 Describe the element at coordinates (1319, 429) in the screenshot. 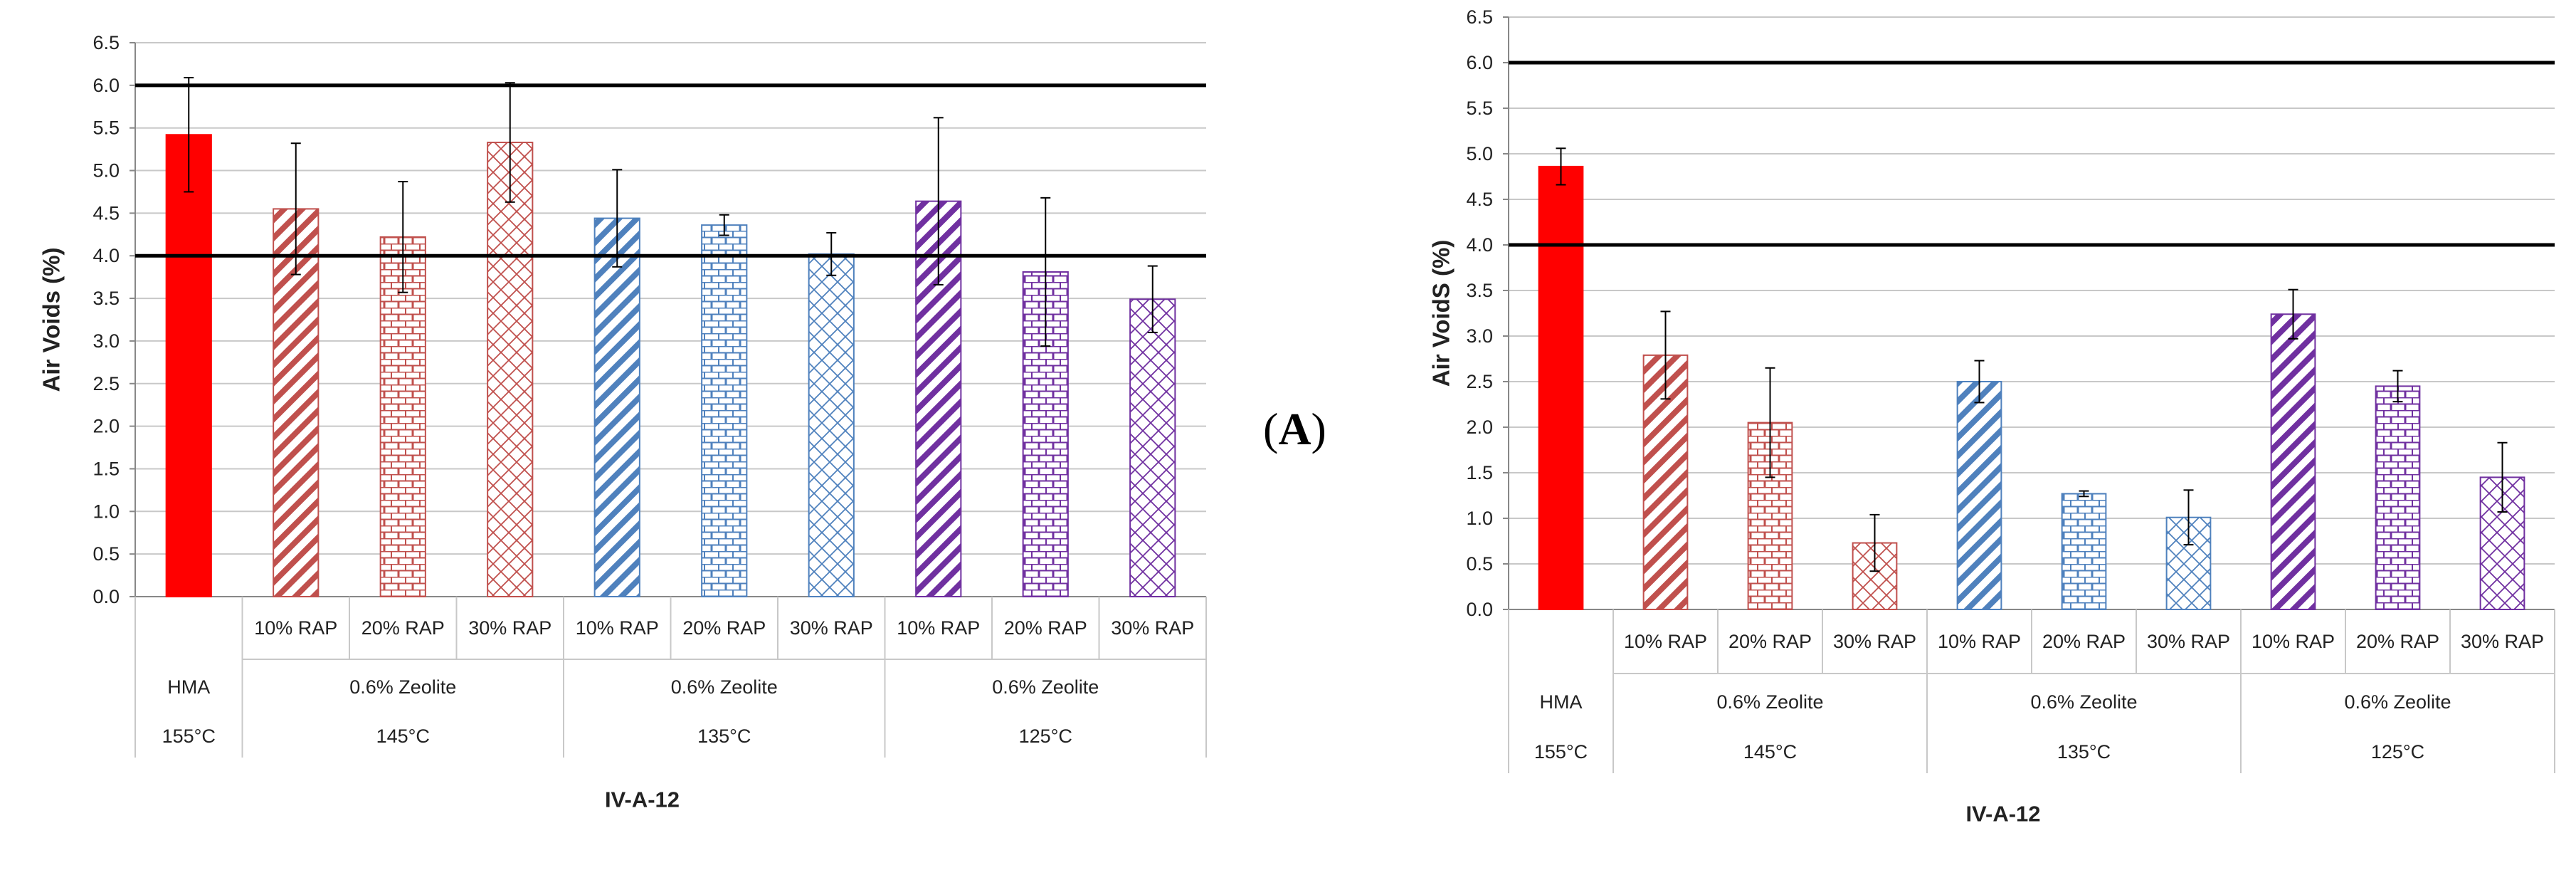

I see `panel-label-close: )` at that location.